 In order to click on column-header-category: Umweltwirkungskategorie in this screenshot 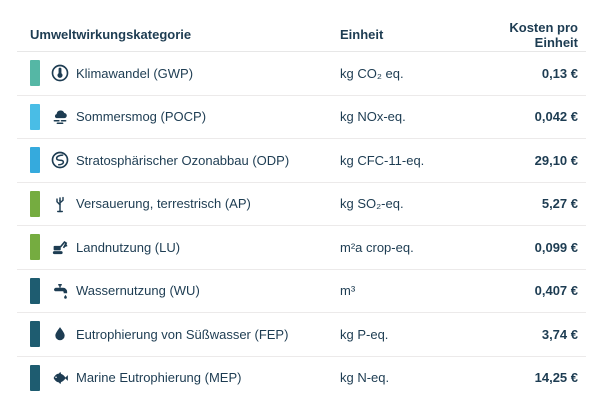, I will do `click(111, 34)`.